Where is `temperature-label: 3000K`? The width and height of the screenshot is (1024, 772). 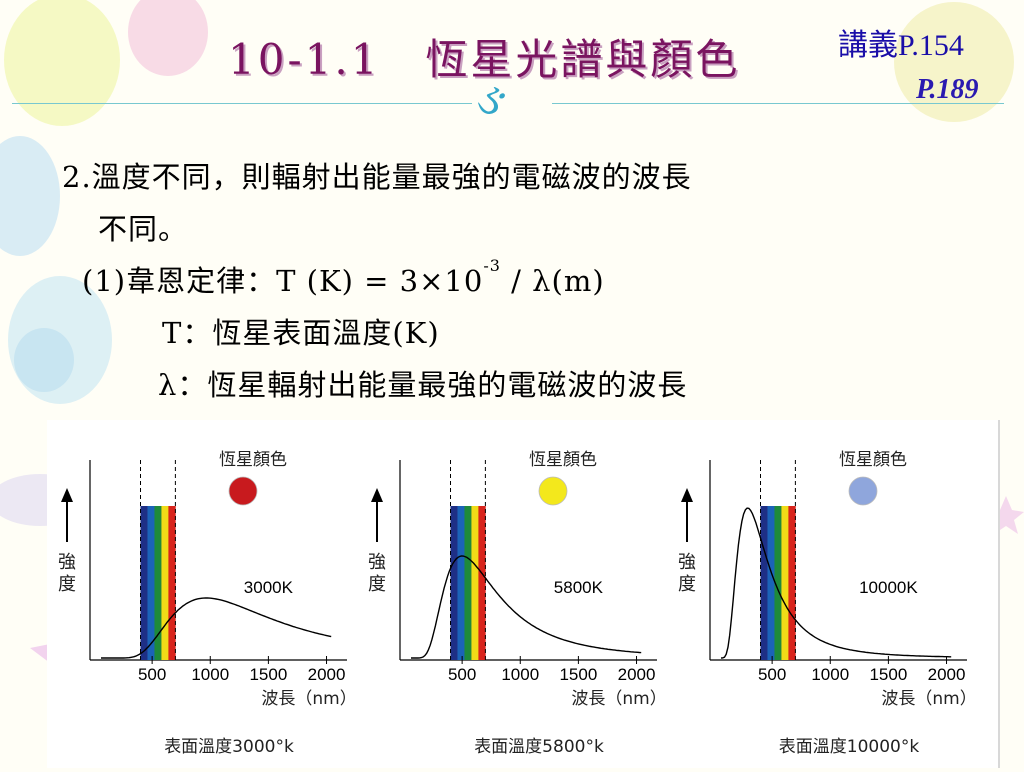
temperature-label: 3000K is located at coordinates (269, 587).